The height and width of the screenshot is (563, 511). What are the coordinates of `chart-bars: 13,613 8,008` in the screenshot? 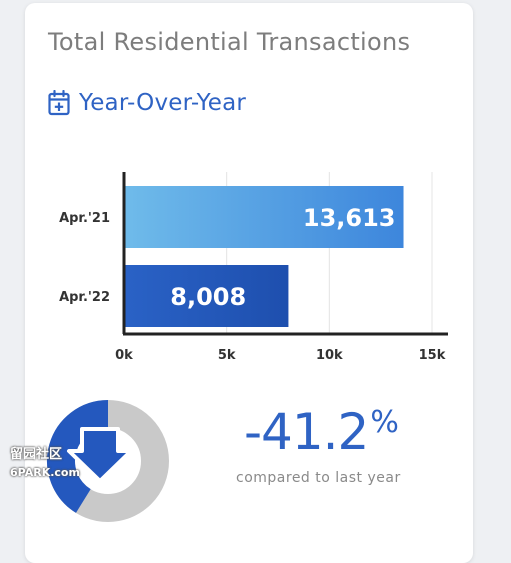 It's located at (264, 256).